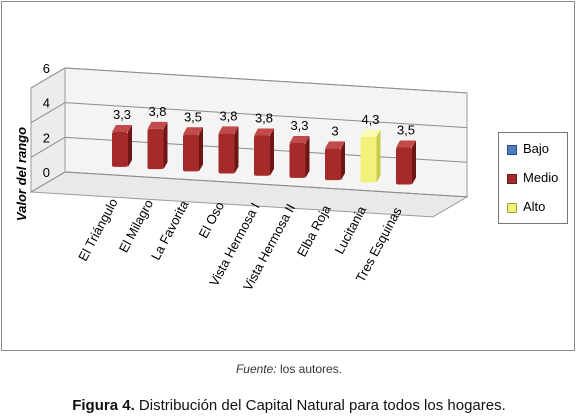  Describe the element at coordinates (21, 174) in the screenshot. I see `y-axis-label: Valor del rango` at that location.